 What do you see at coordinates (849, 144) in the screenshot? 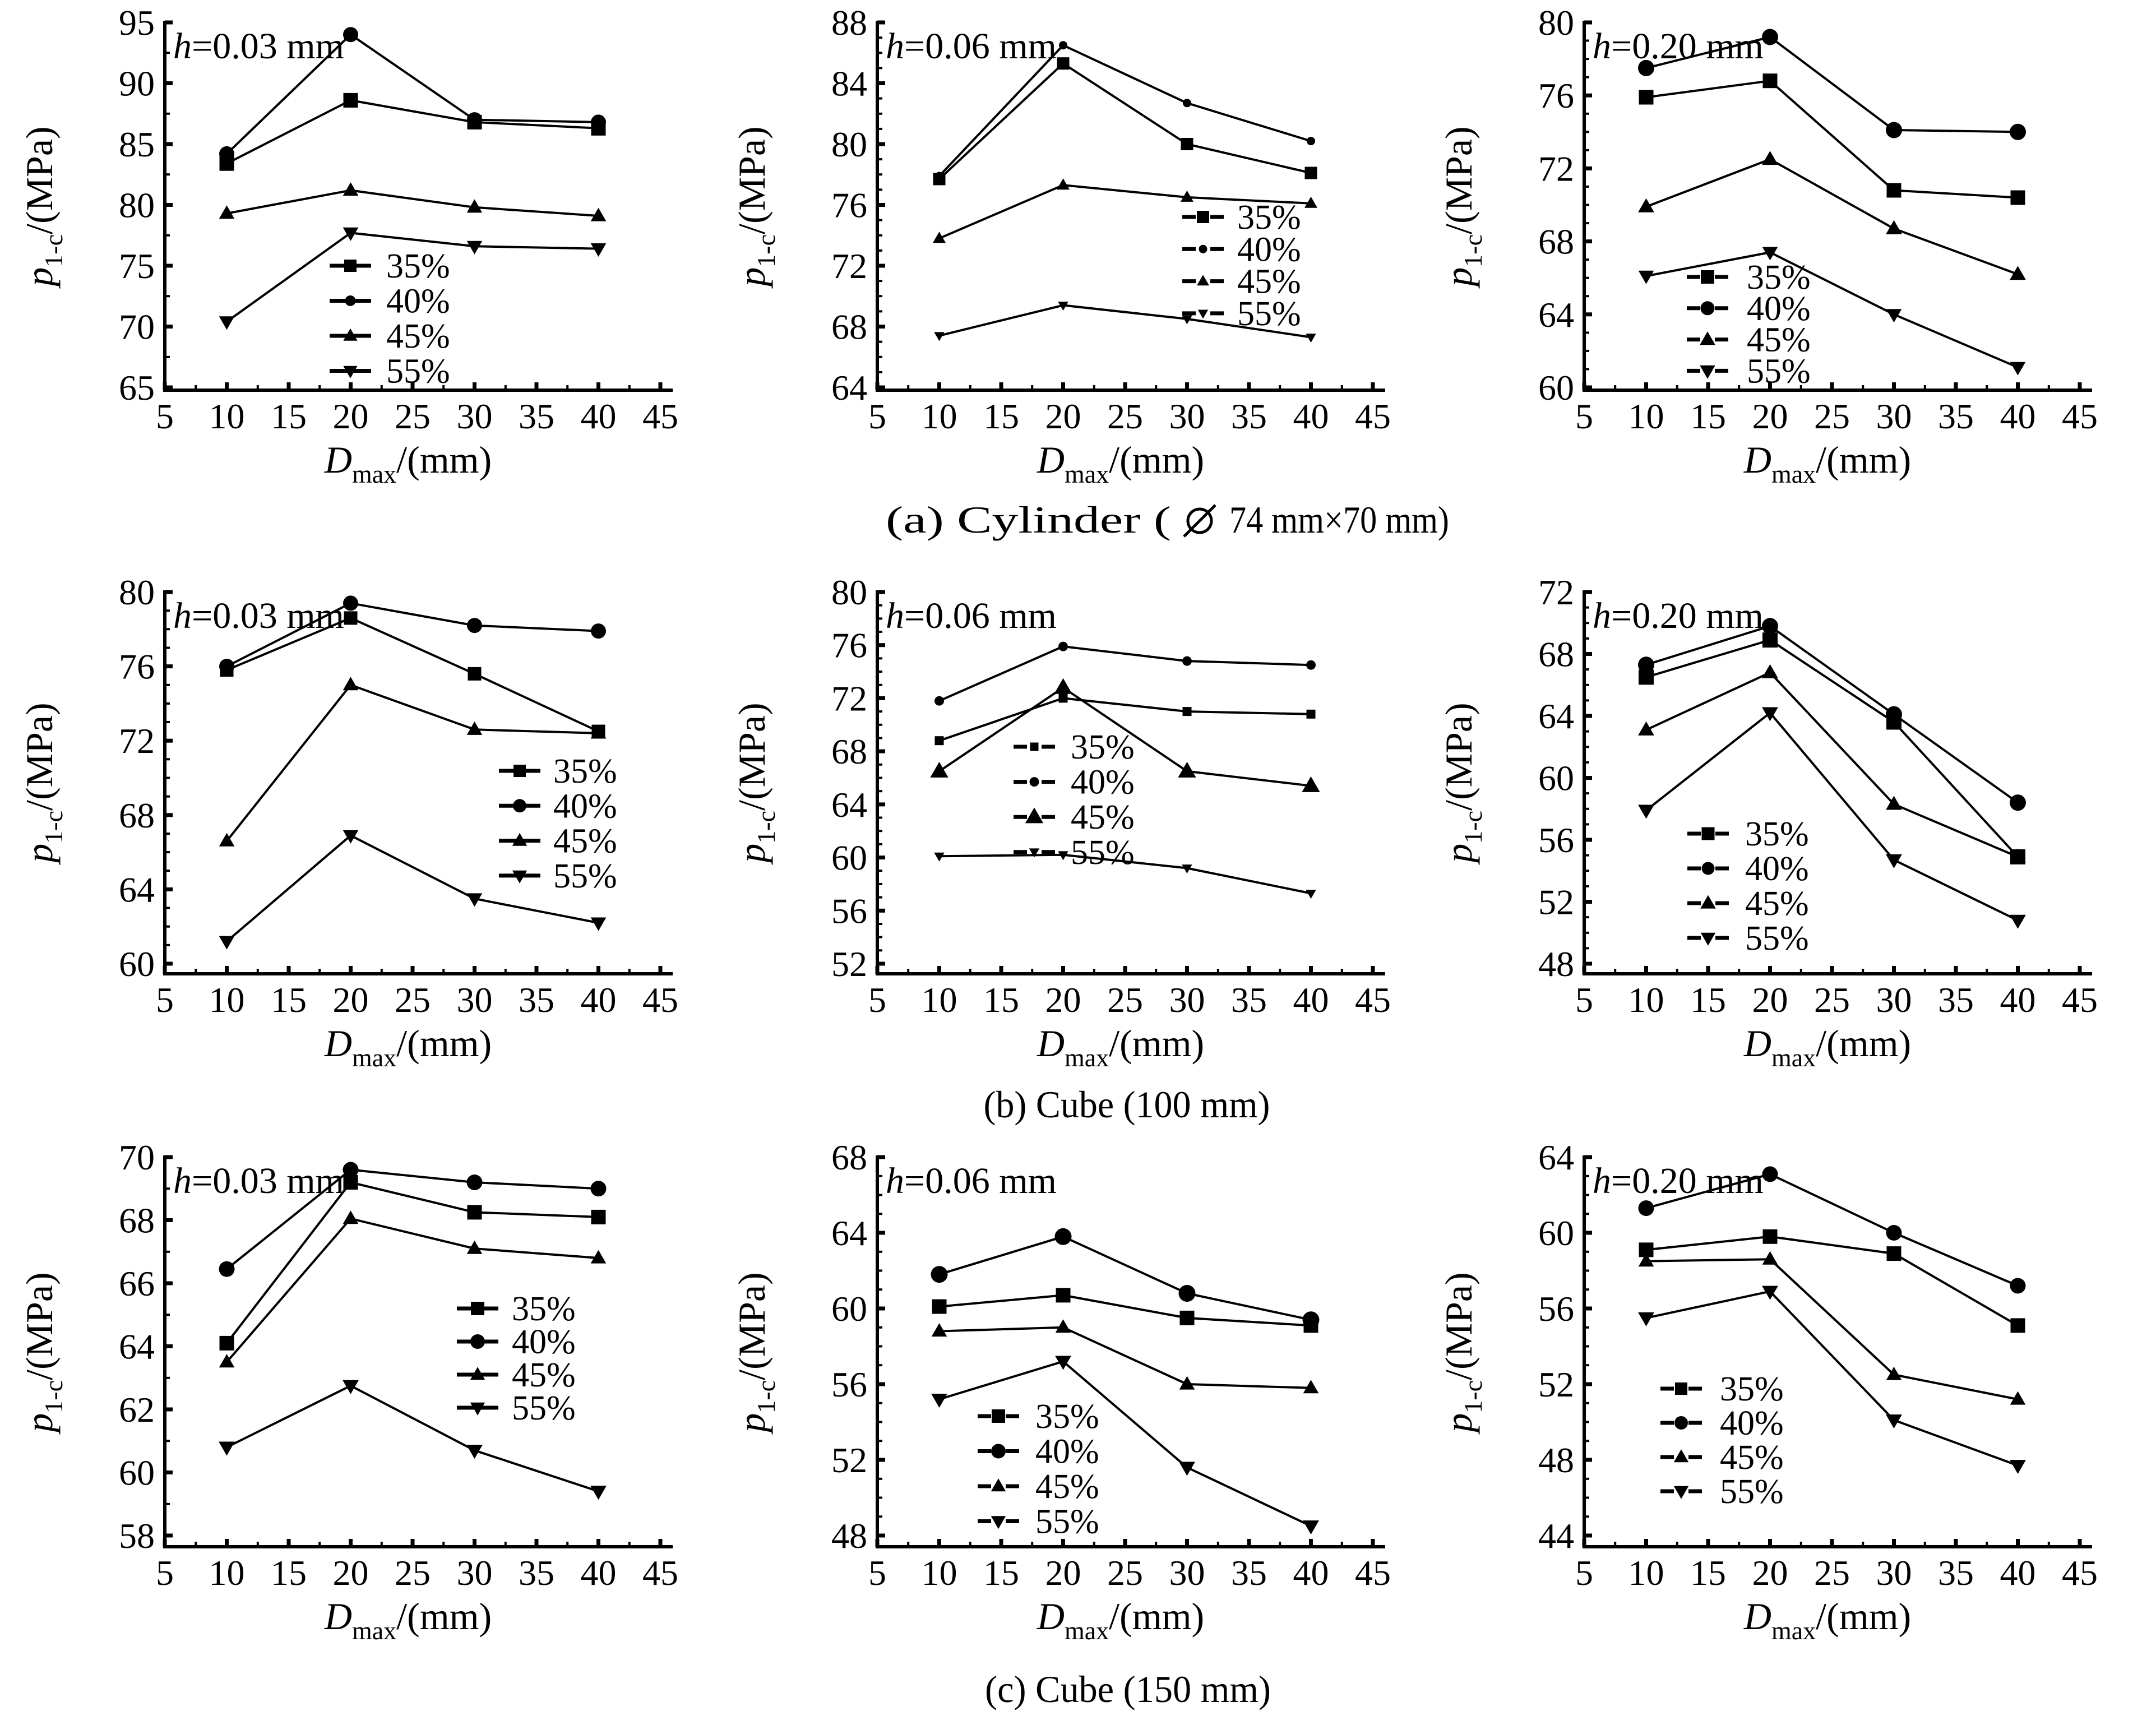
I see `svg-text: 80` at bounding box center [849, 144].